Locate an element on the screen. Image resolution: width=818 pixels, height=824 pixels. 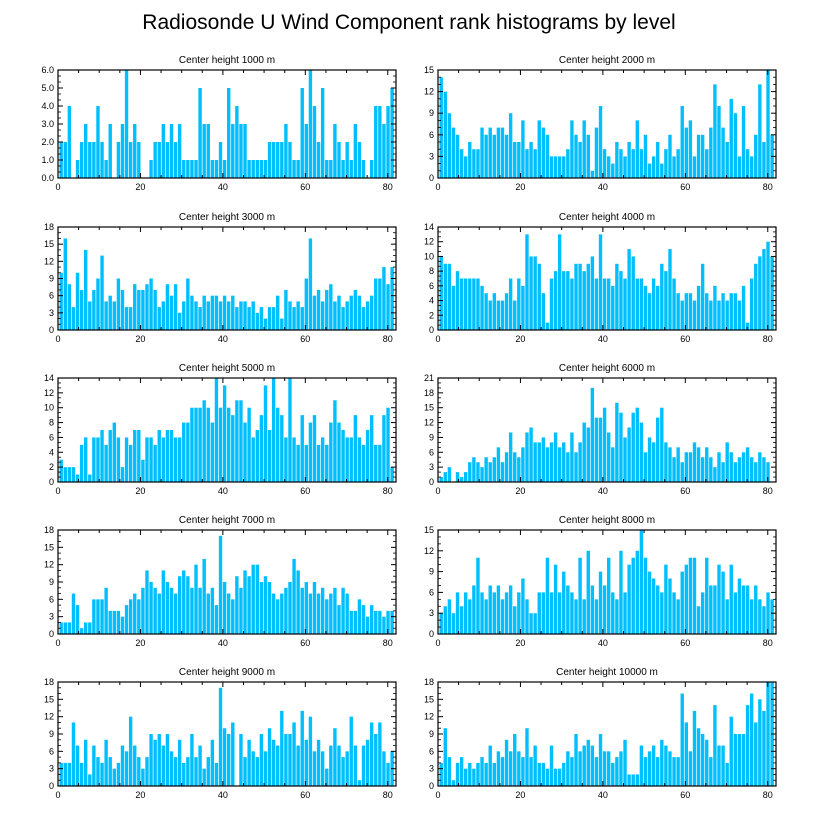
y-tick-label: 6 is located at coordinates (431, 286).